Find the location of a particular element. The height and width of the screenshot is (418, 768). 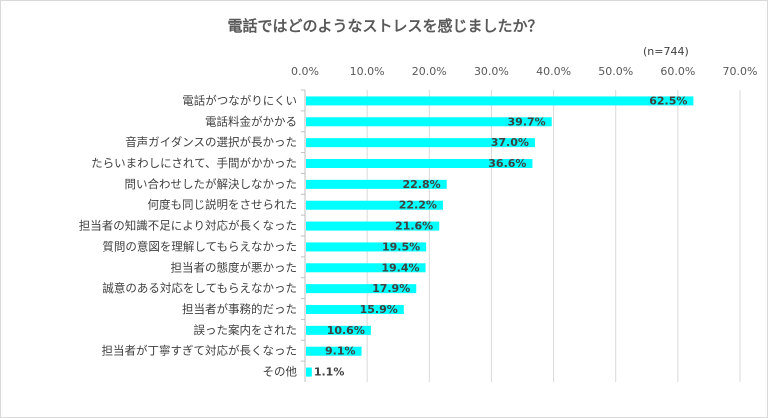

data-label: 62.5% is located at coordinates (668, 100).